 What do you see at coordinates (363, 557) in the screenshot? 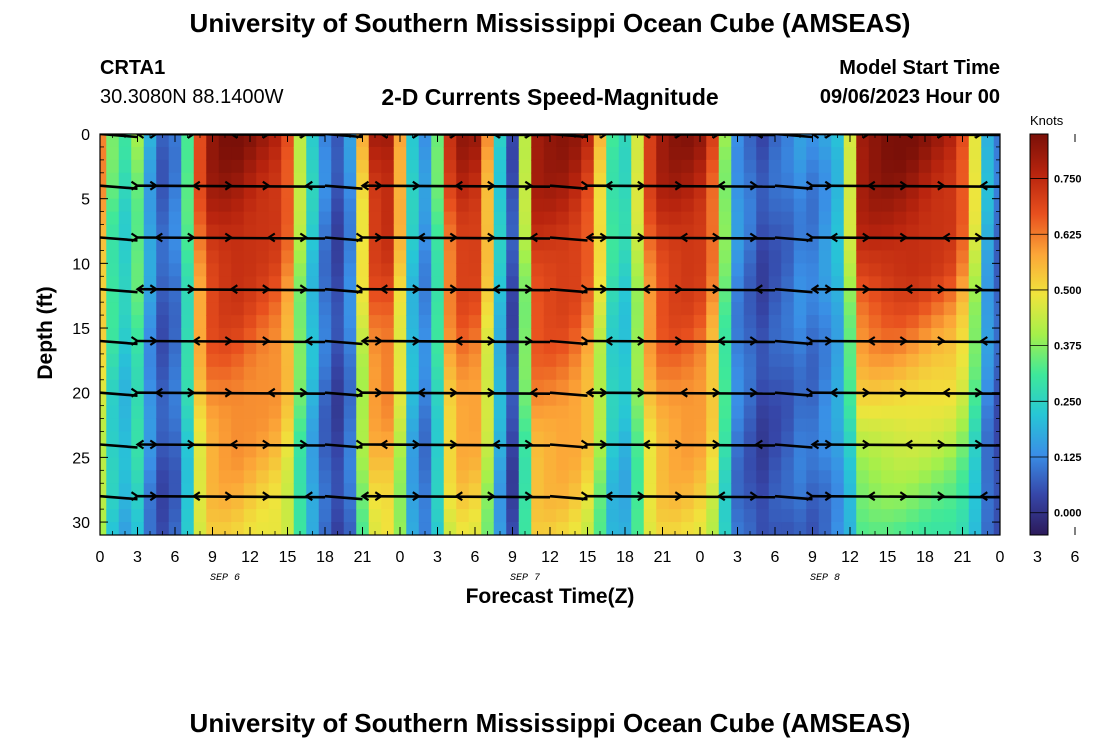
I see `x-tick-label: 21` at bounding box center [363, 557].